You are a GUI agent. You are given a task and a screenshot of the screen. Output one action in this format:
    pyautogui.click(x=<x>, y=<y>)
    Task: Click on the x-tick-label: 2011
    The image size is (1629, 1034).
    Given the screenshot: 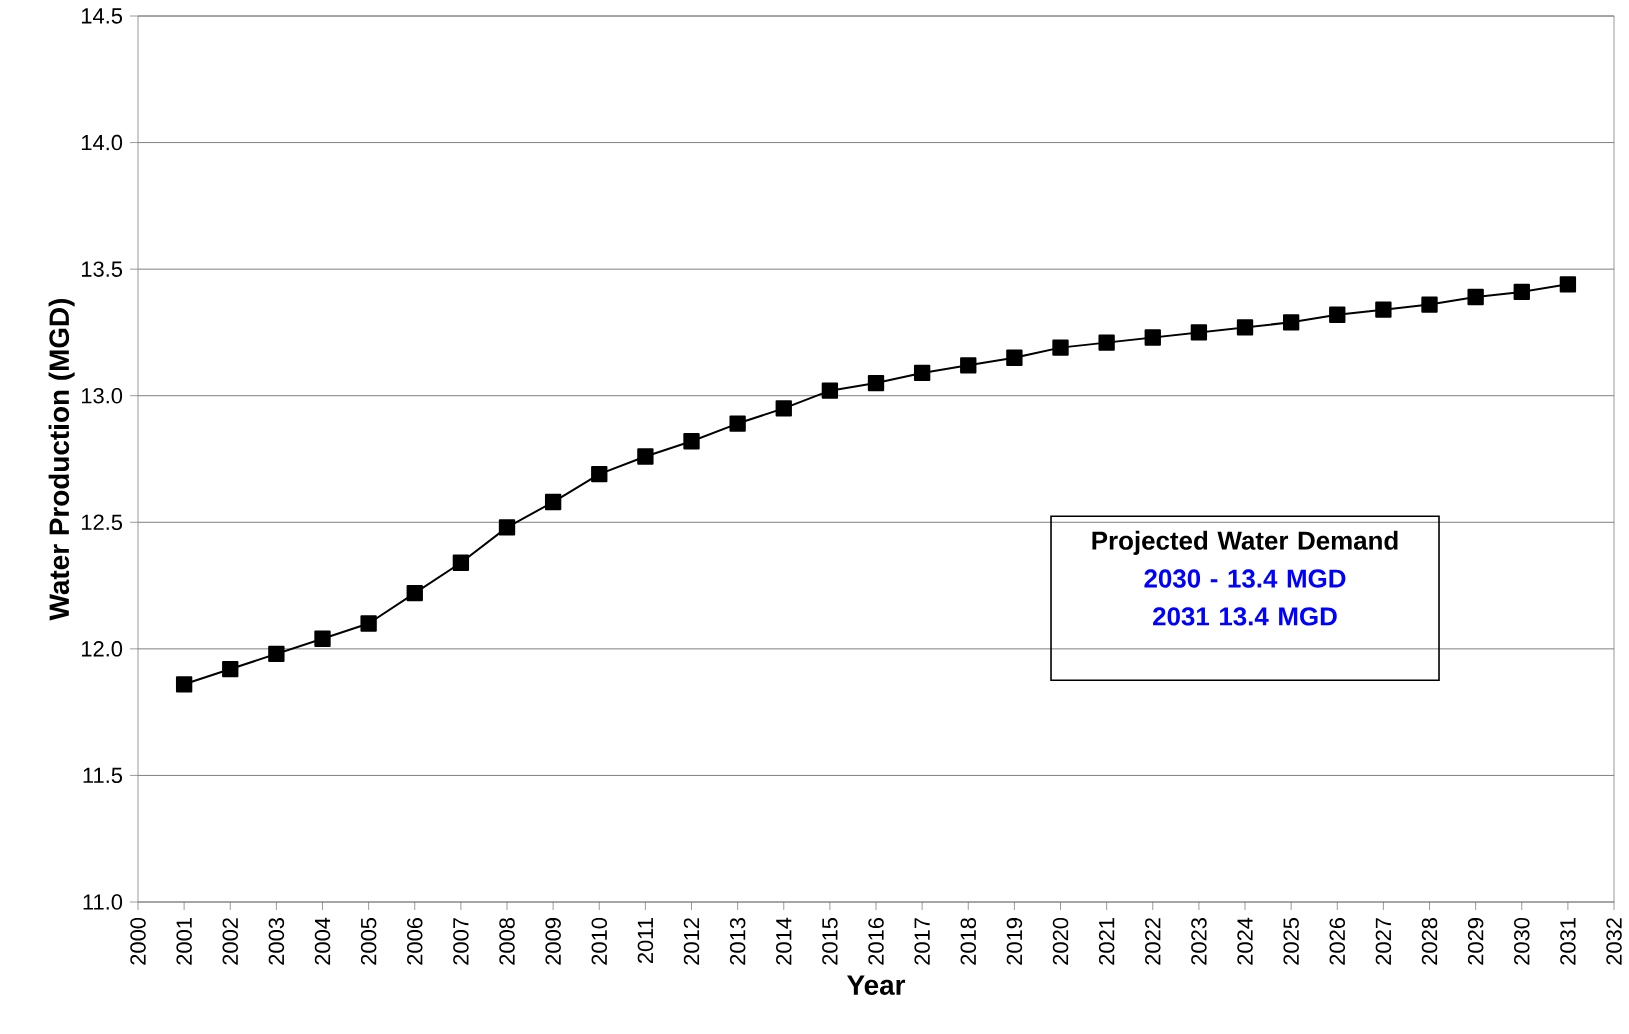 What is the action you would take?
    pyautogui.click(x=645, y=941)
    